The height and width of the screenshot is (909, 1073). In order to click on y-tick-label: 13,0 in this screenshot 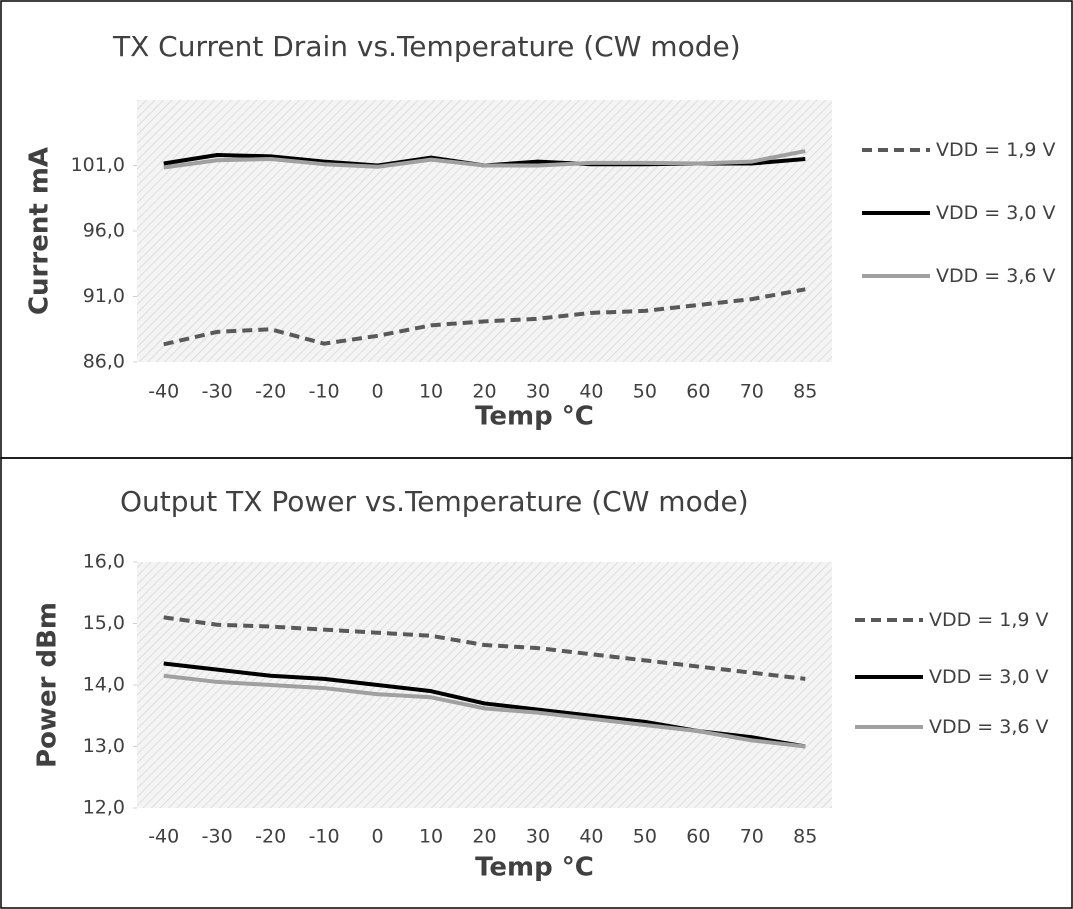, I will do `click(104, 746)`.